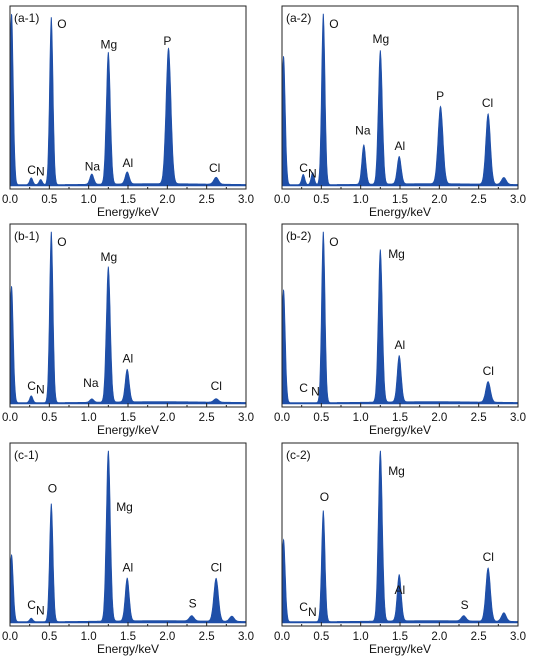  I want to click on panel-label: (a-2), so click(298, 18).